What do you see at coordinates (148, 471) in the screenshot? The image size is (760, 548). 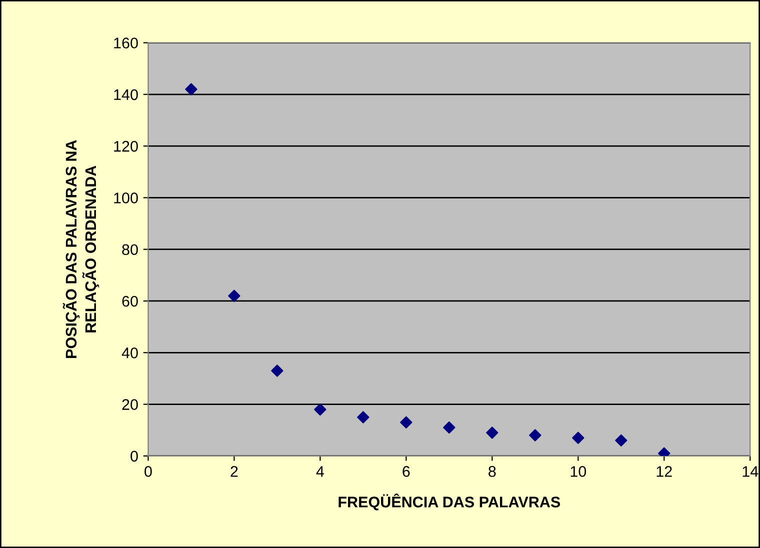 I see `x-tick-label: 0` at bounding box center [148, 471].